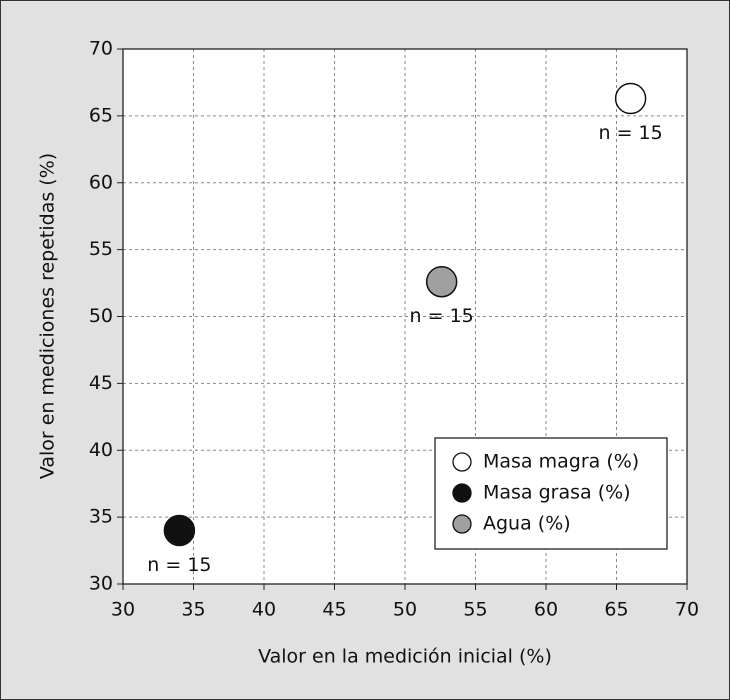  What do you see at coordinates (101, 517) in the screenshot?
I see `y-tick-label: 35` at bounding box center [101, 517].